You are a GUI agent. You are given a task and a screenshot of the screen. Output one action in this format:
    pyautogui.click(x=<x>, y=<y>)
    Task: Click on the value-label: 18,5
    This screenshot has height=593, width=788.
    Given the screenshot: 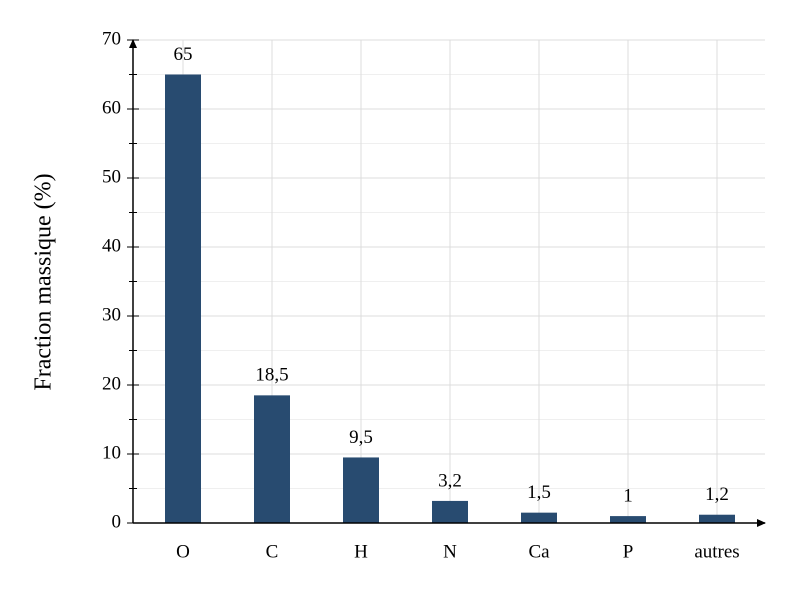 What is the action you would take?
    pyautogui.click(x=271, y=375)
    